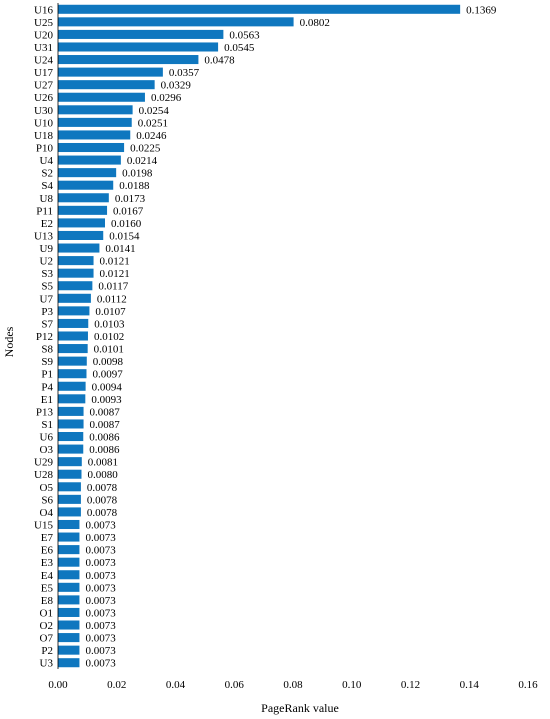 Image resolution: width=550 pixels, height=719 pixels. I want to click on value-label: 0.0357, so click(184, 73).